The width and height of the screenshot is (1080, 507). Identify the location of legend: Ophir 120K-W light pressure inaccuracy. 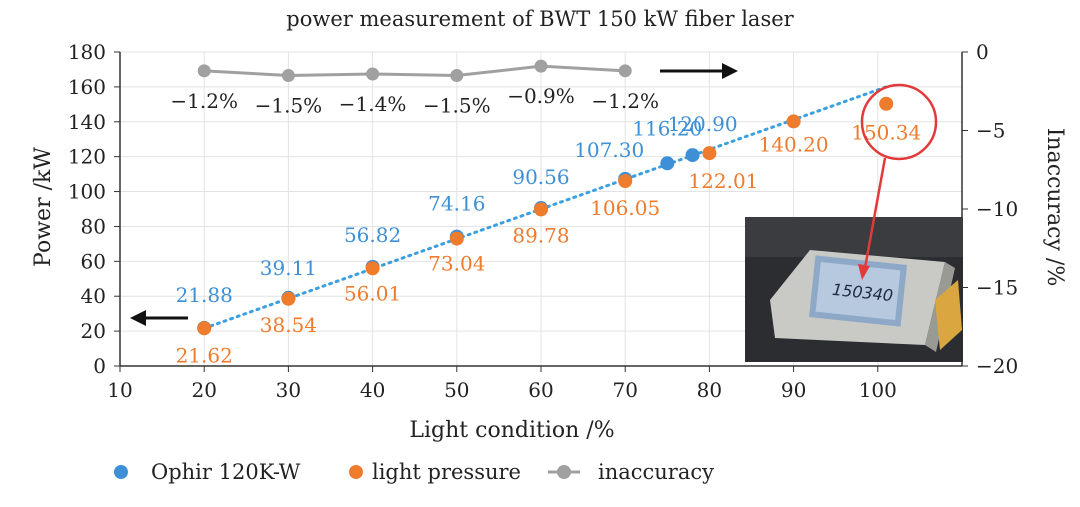
(414, 472).